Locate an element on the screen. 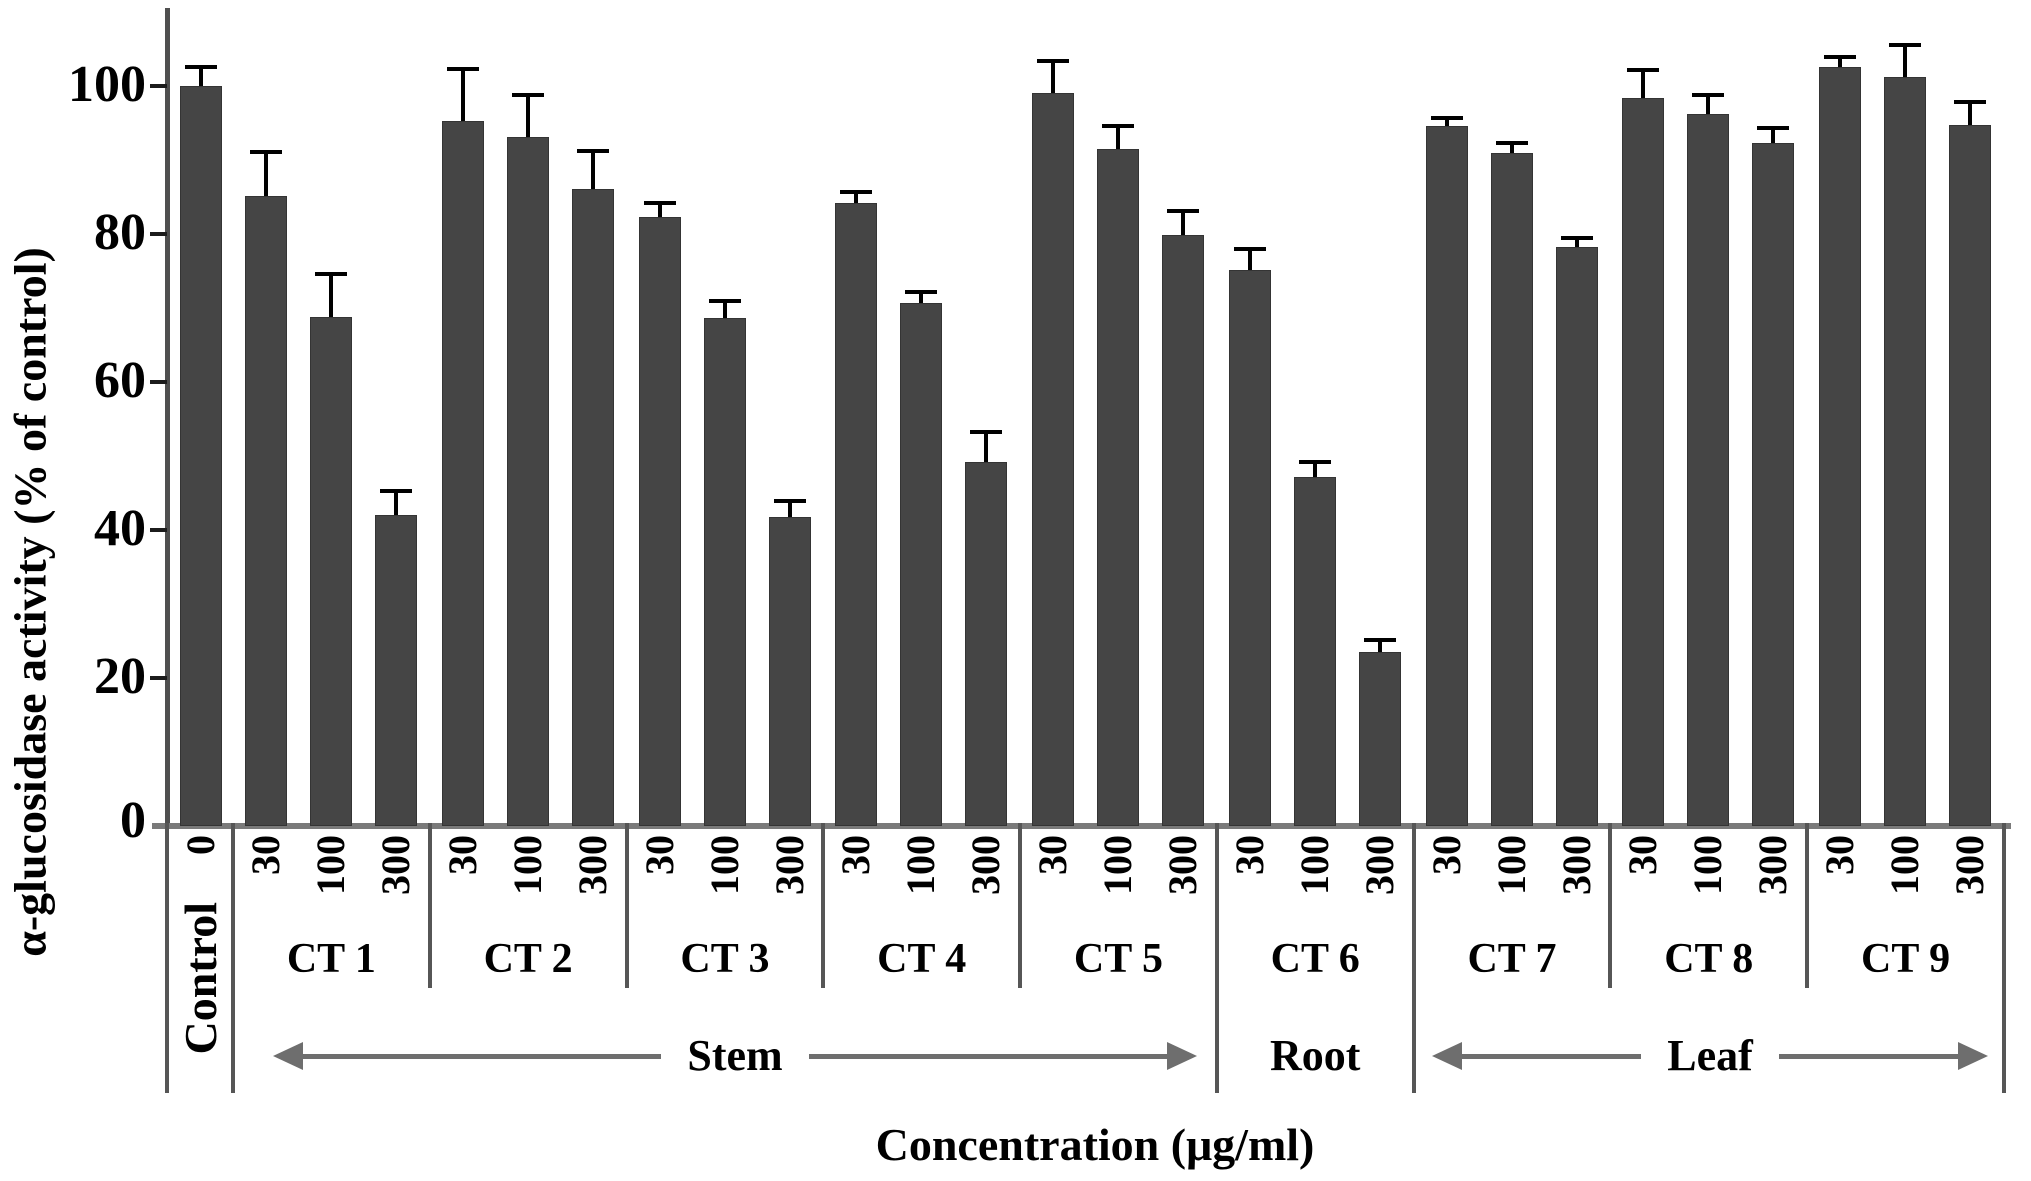 This screenshot has width=2031, height=1181. y-axis-tick is located at coordinates (158, 678).